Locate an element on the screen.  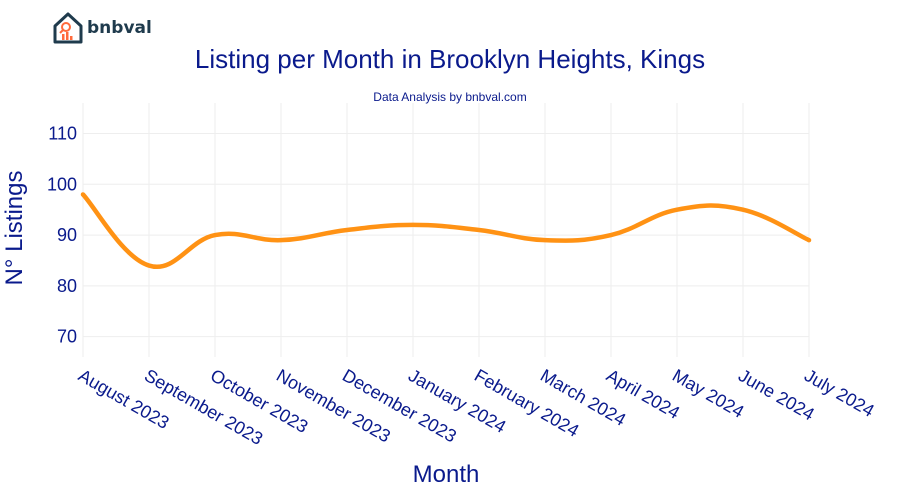
x-axis-label: Month is located at coordinates (446, 474).